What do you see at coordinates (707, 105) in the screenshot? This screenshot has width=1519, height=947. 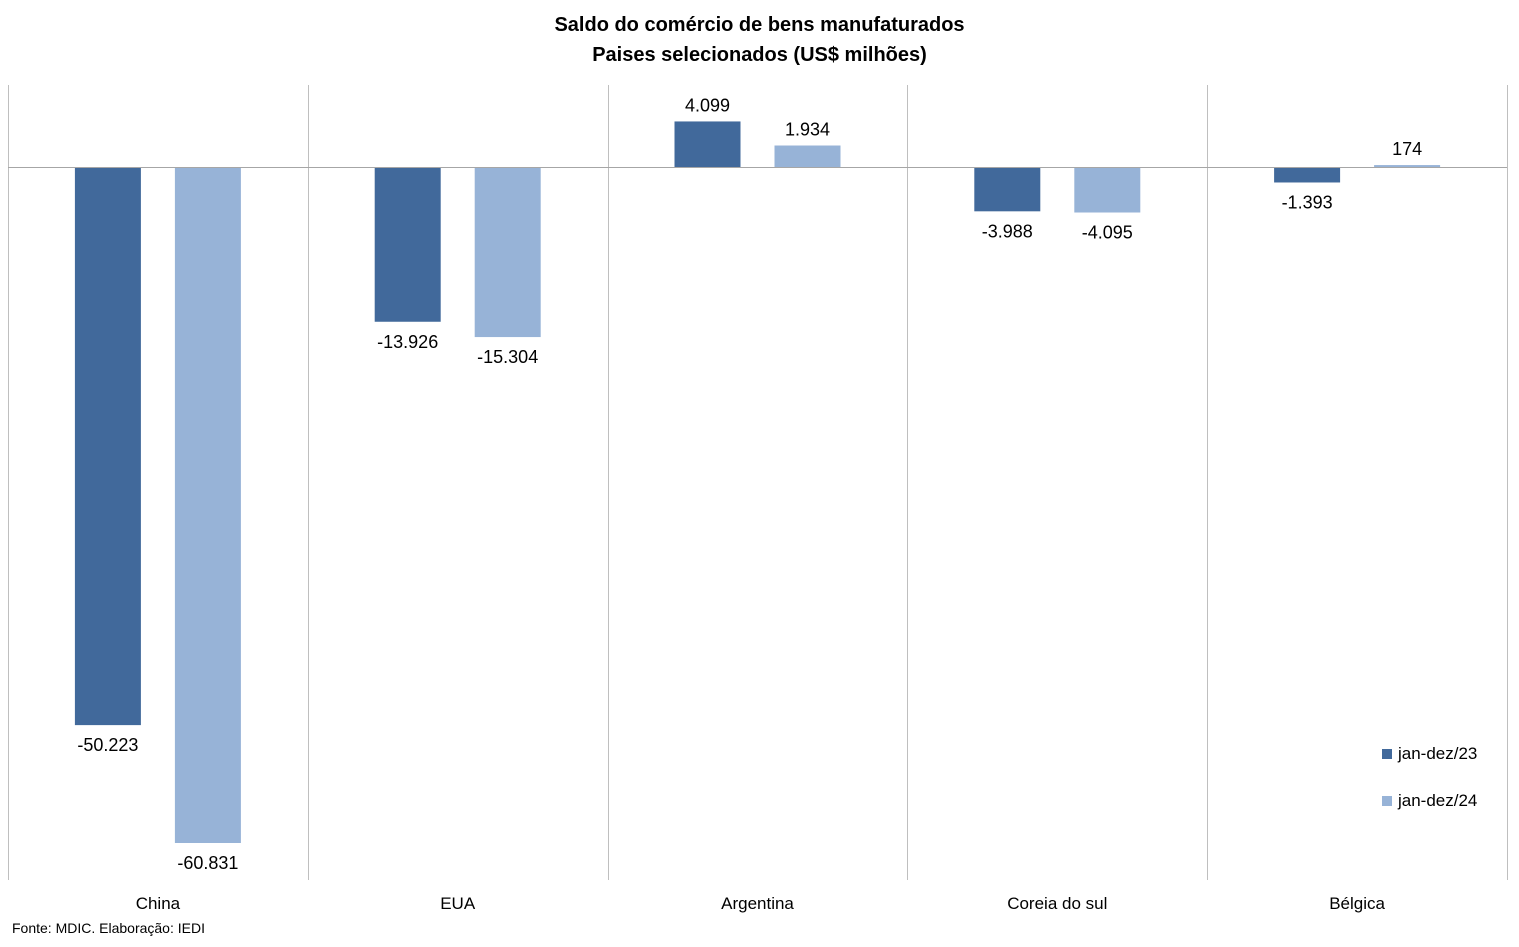 I see `data-label: 4.099` at bounding box center [707, 105].